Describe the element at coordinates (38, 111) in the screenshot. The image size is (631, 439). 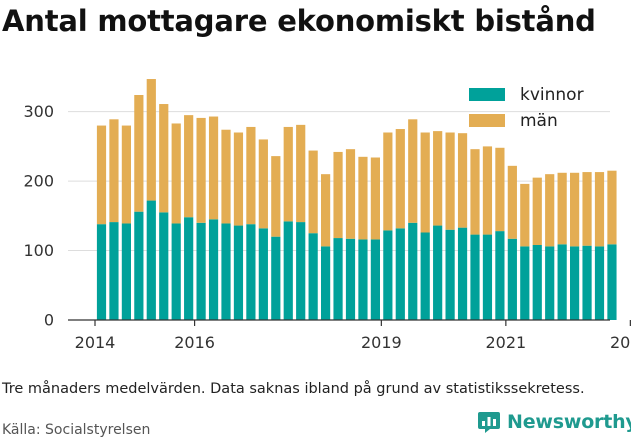
I see `y-tick-label: 300` at that location.